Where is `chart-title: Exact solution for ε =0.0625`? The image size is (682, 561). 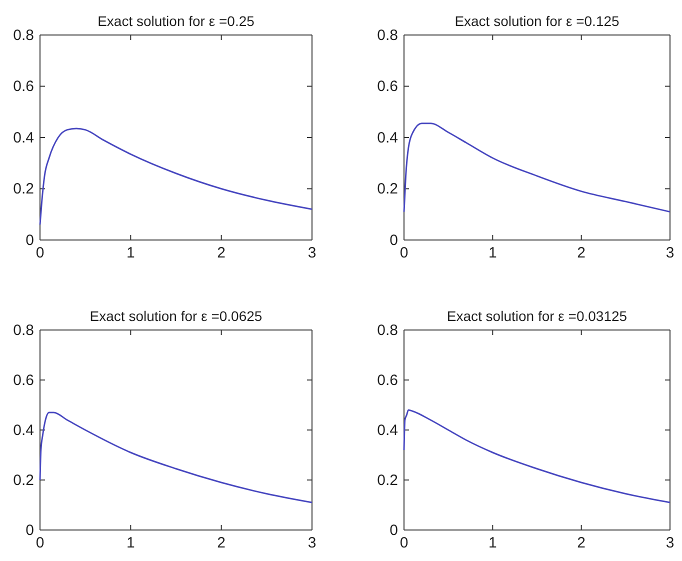
chart-title: Exact solution for ε =0.0625 is located at coordinates (176, 316).